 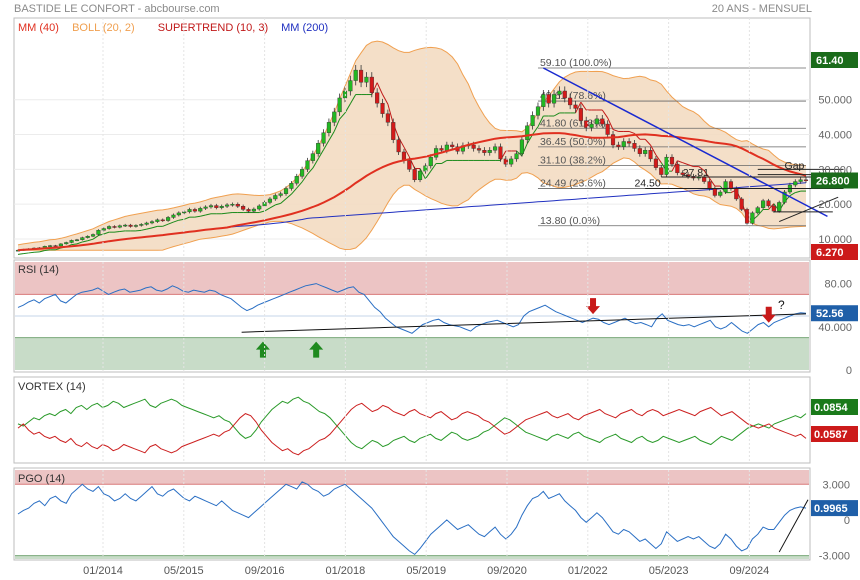 I want to click on pgo-tick-label: 3.000, so click(x=836, y=485).